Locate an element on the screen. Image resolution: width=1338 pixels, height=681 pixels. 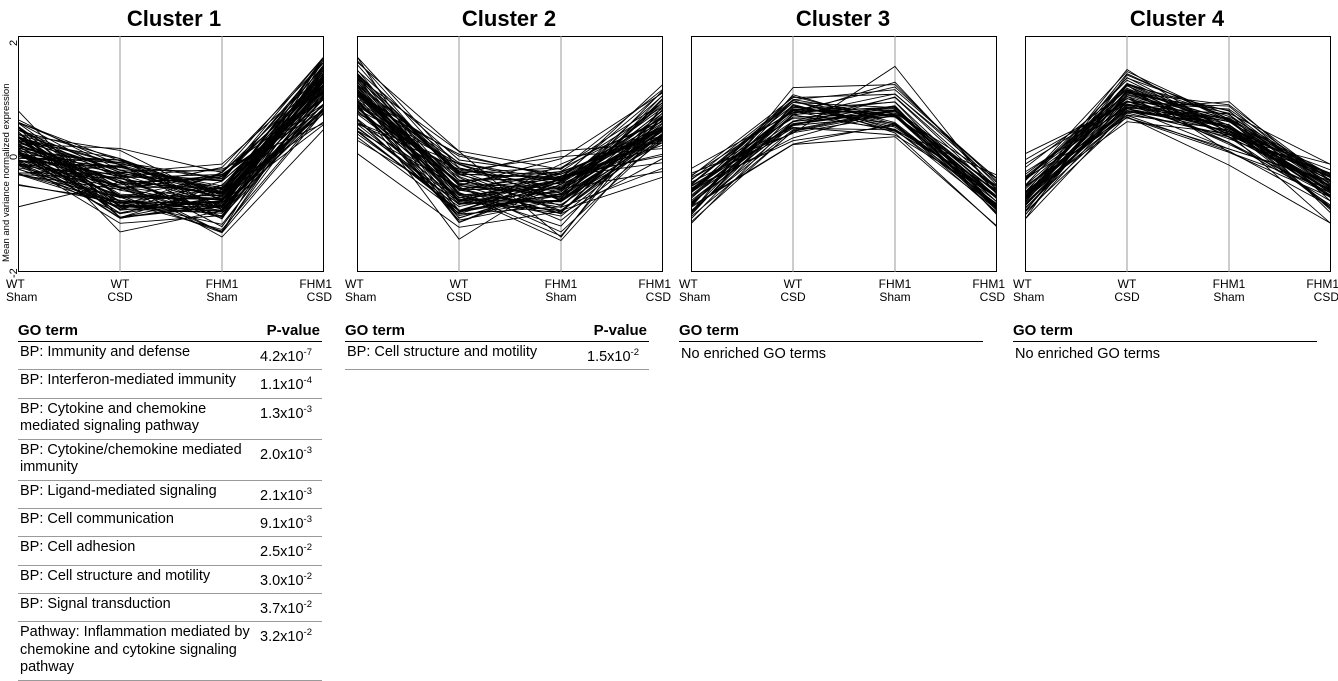
table-row: BP: Interferon-mediated immunity 1.1x10-4 is located at coordinates (170, 384).